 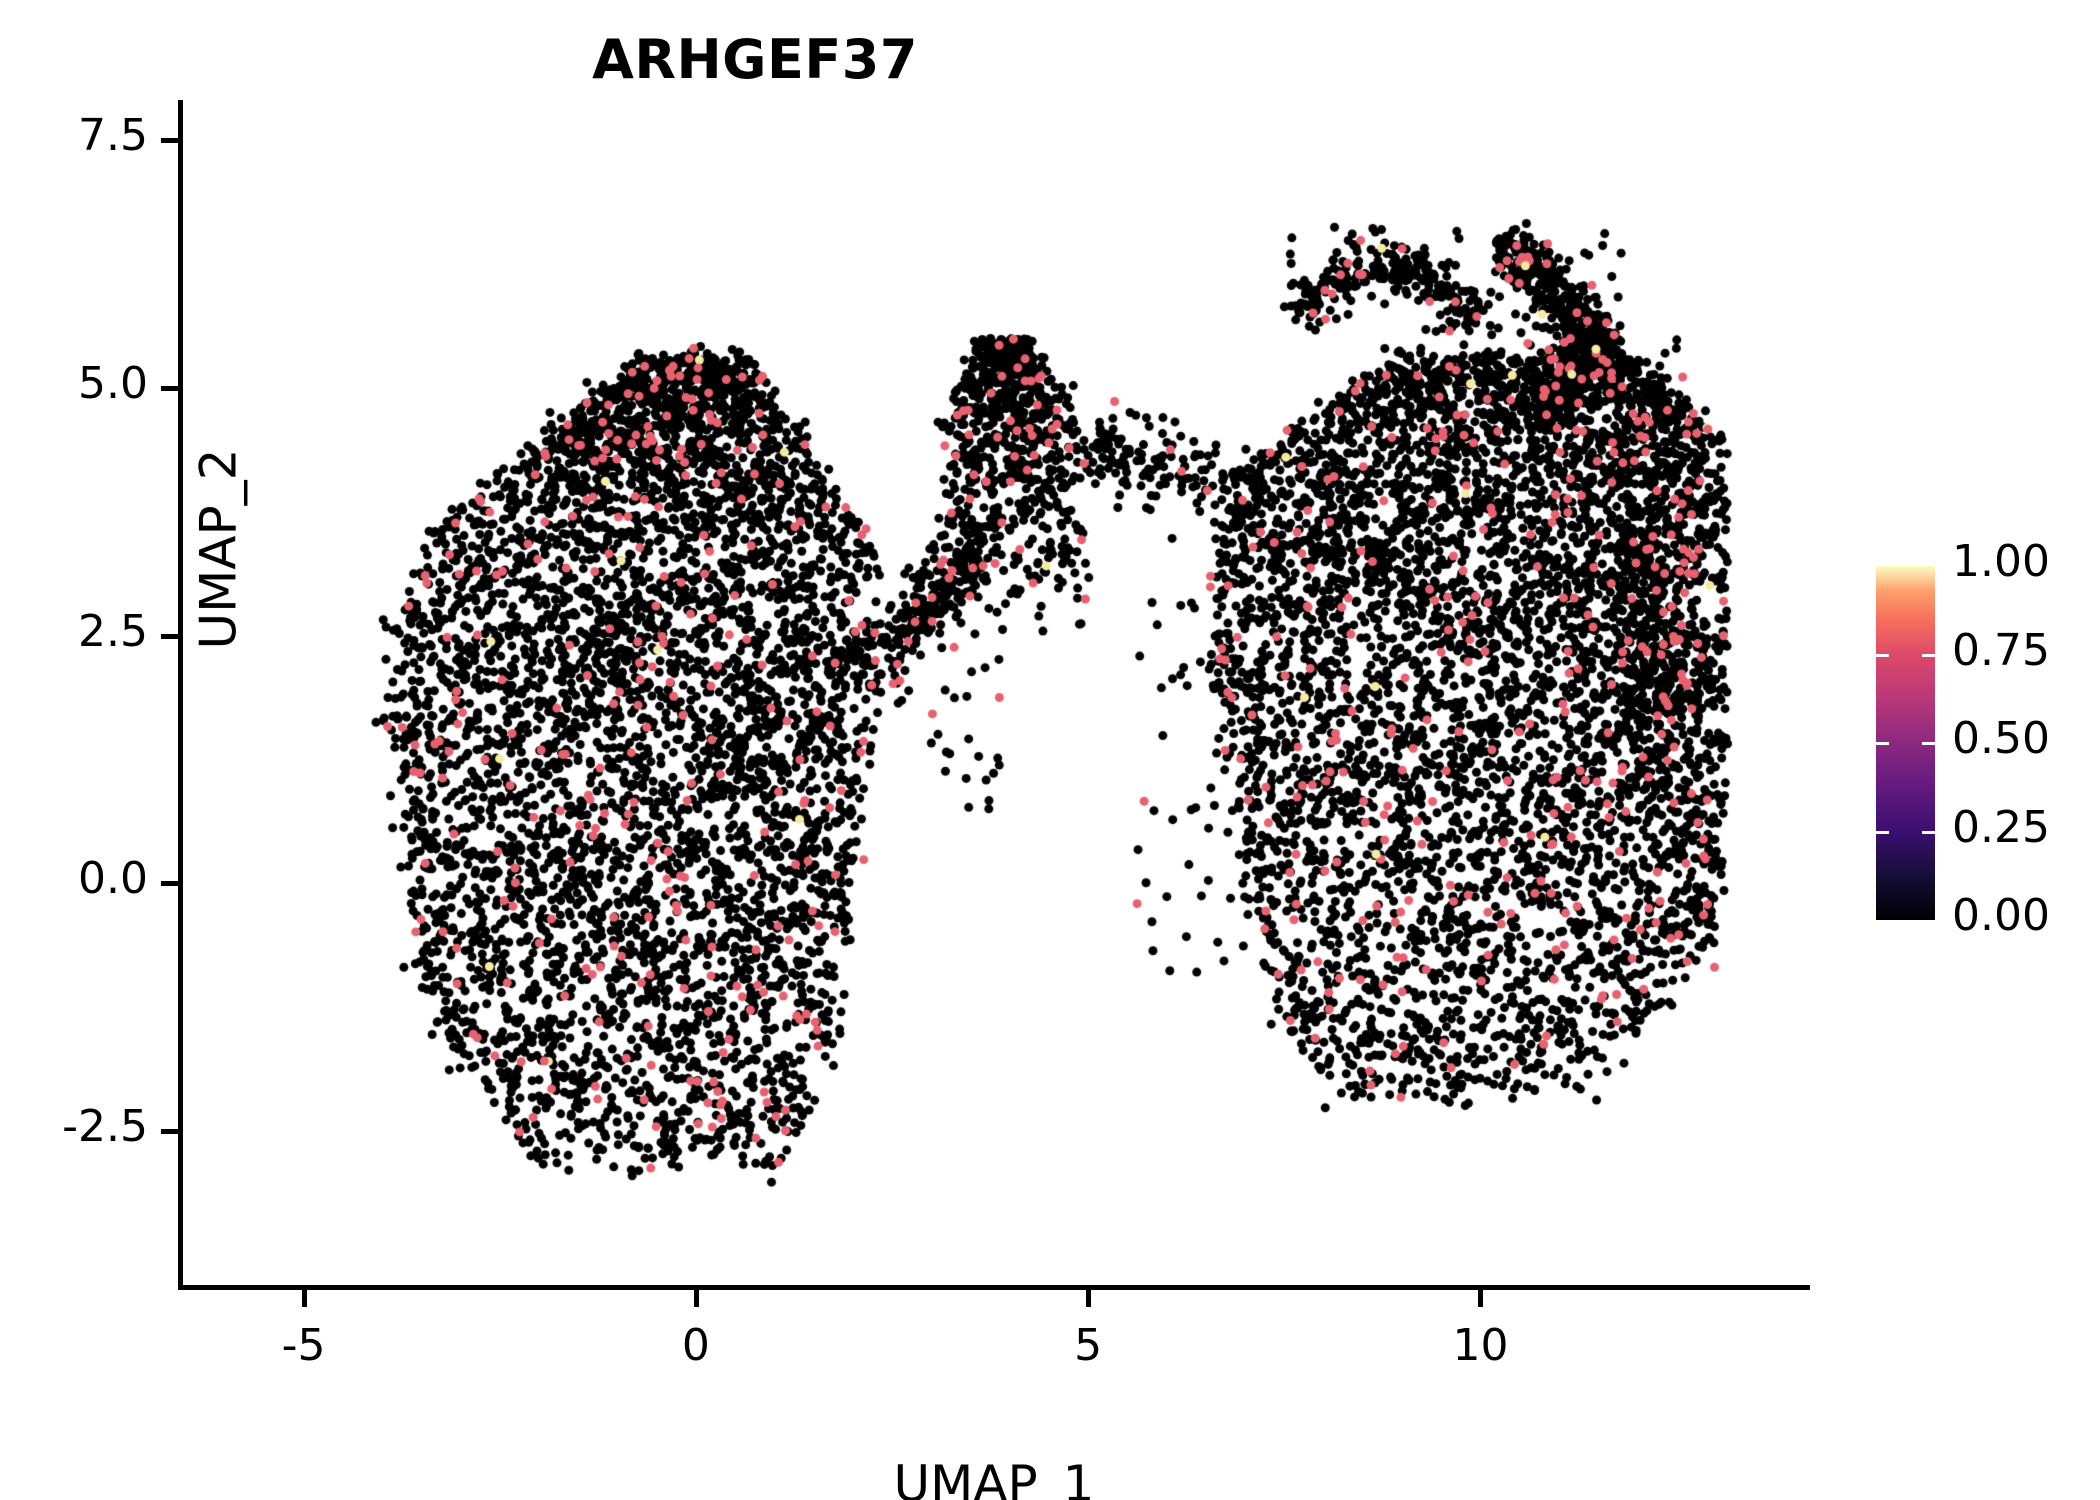 What do you see at coordinates (695, 1345) in the screenshot?
I see `x-tick-label: 0` at bounding box center [695, 1345].